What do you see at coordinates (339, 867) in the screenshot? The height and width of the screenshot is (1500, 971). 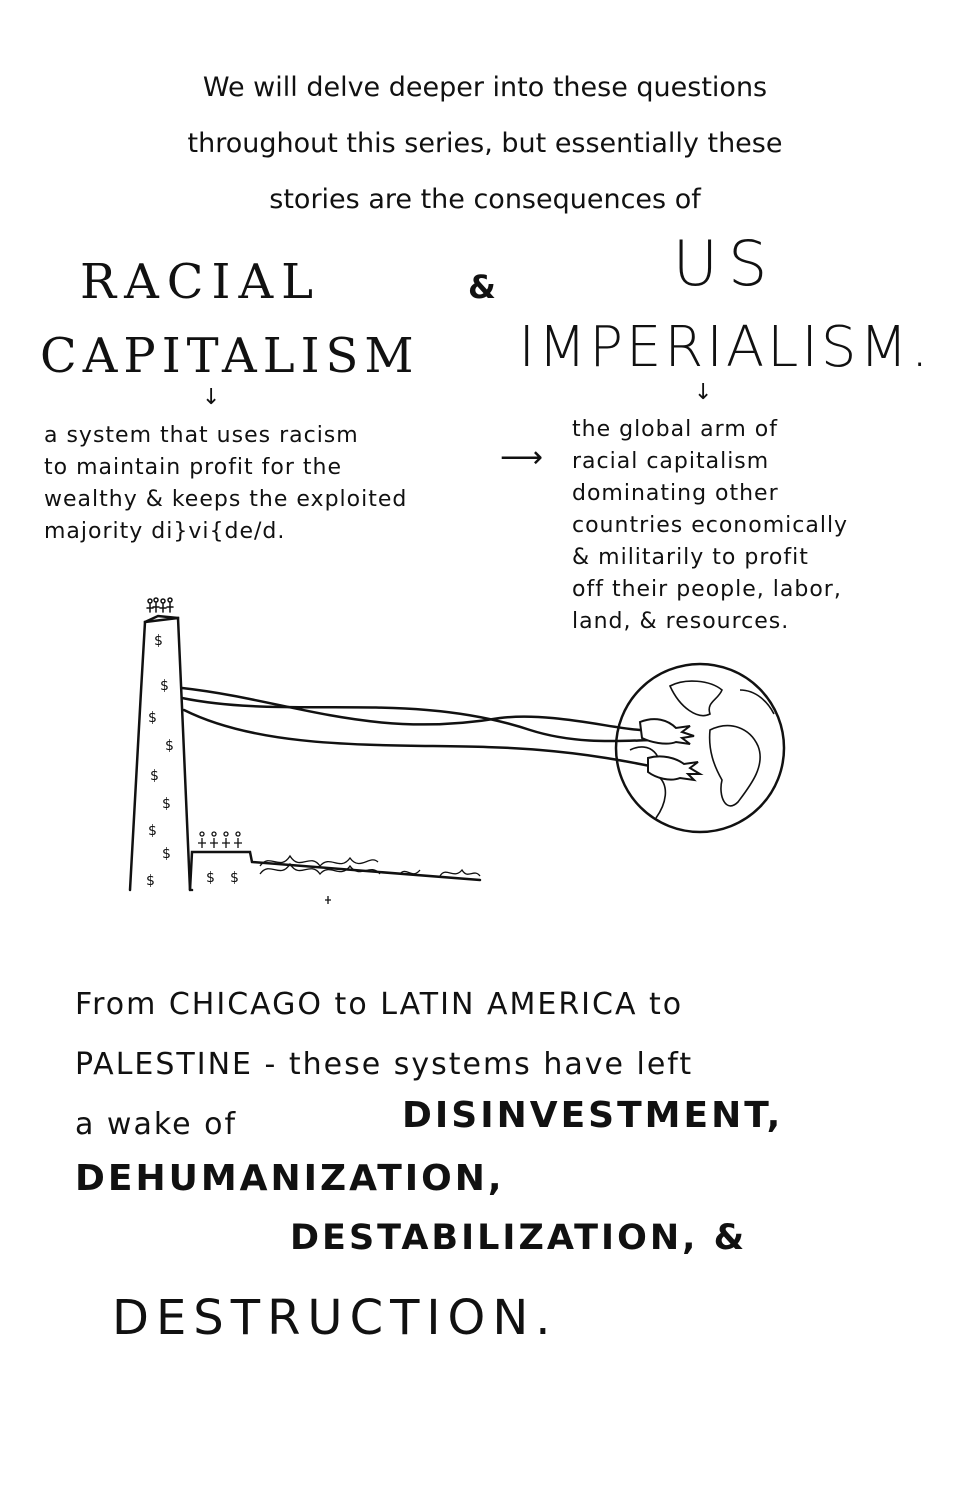 I see `crowd-figures` at bounding box center [339, 867].